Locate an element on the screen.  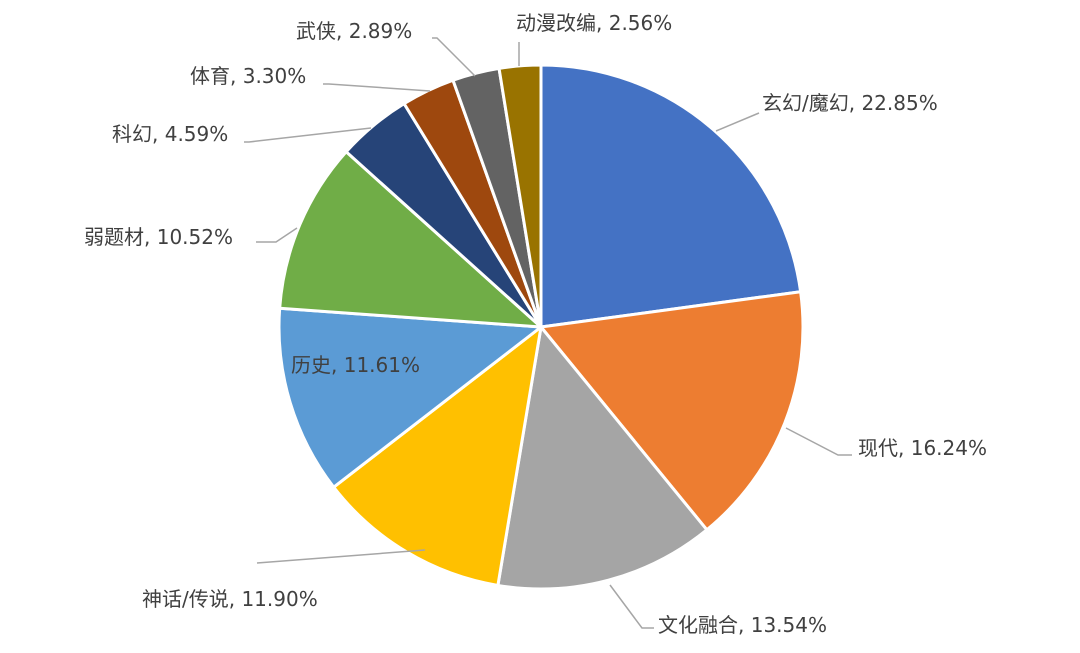
data-label-8: 体育, 3.30% is located at coordinates (248, 76).